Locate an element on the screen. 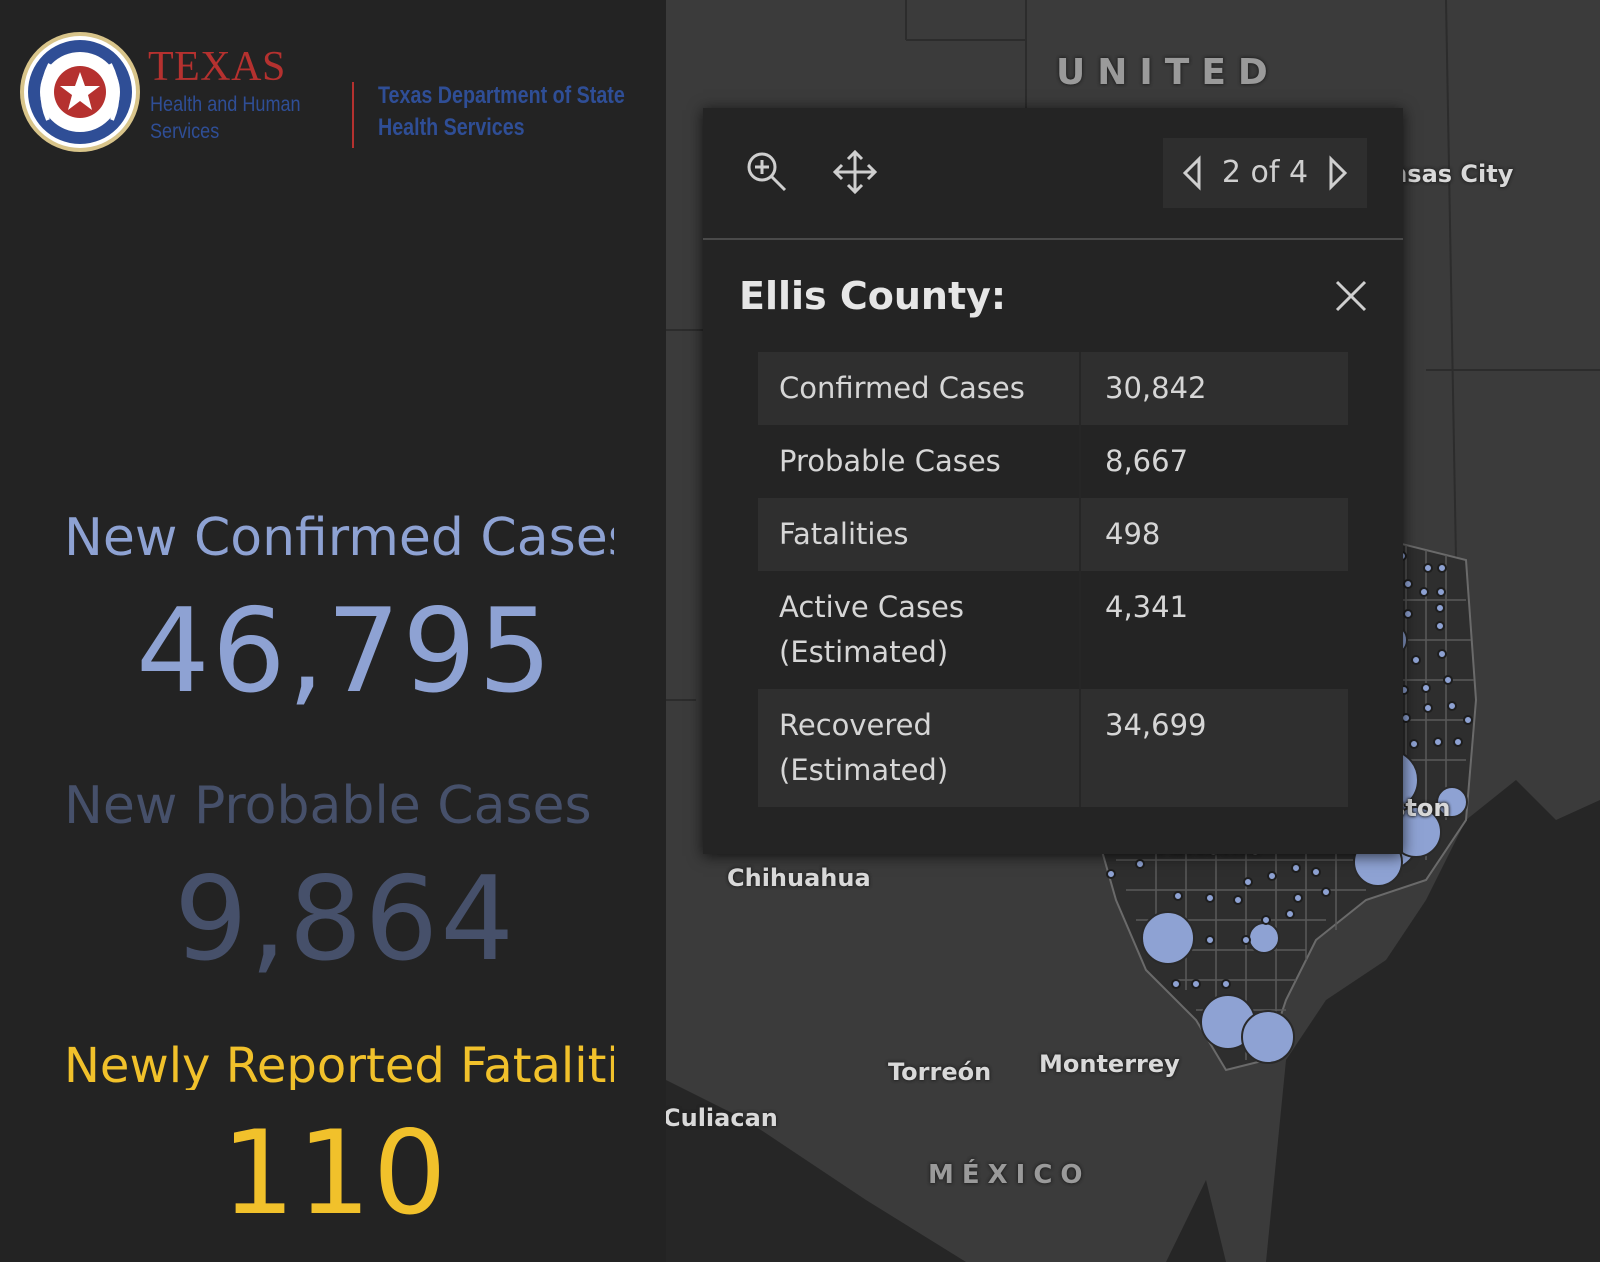  map-label-torreon: Torreón is located at coordinates (940, 1072).